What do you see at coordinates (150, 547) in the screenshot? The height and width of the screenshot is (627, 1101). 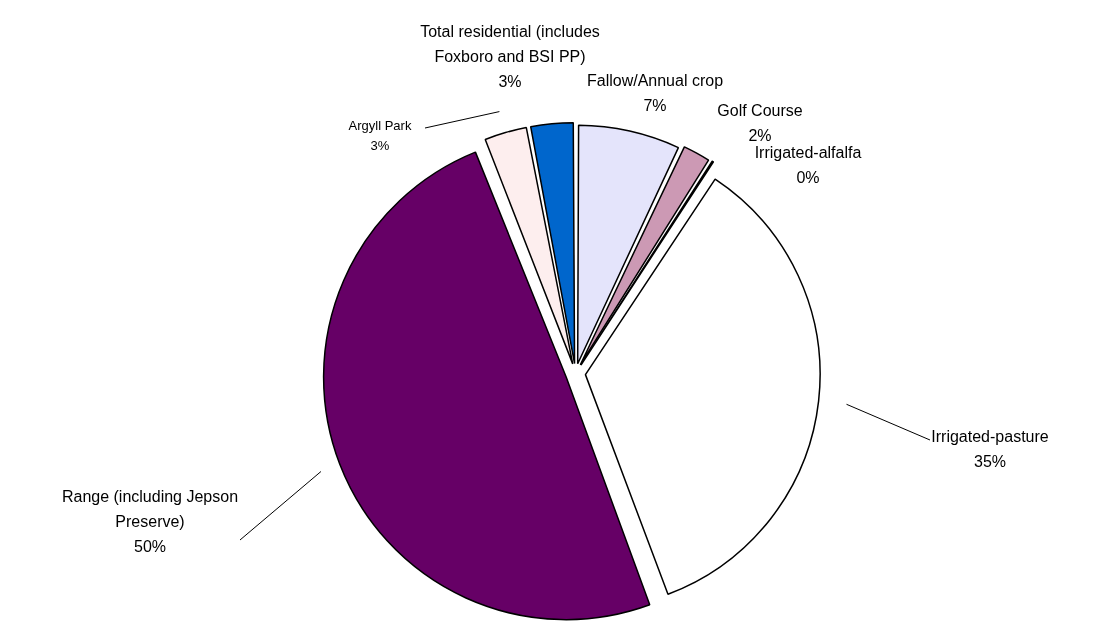 I see `data-label: 50%` at bounding box center [150, 547].